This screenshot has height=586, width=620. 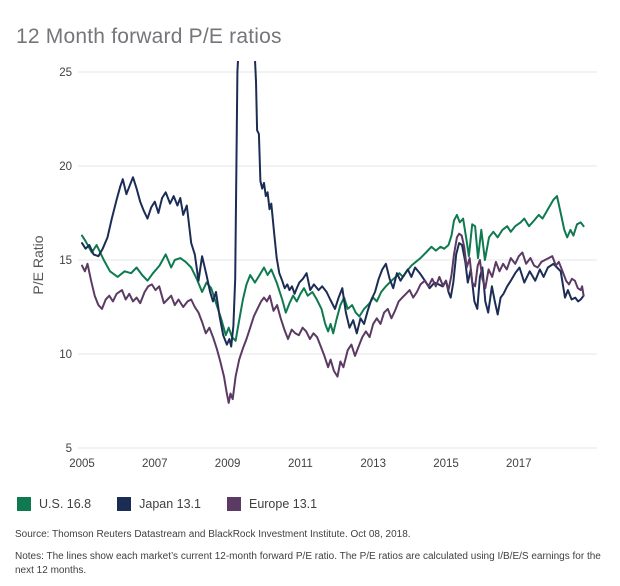 What do you see at coordinates (65, 167) in the screenshot?
I see `y-tick-label-20: 20` at bounding box center [65, 167].